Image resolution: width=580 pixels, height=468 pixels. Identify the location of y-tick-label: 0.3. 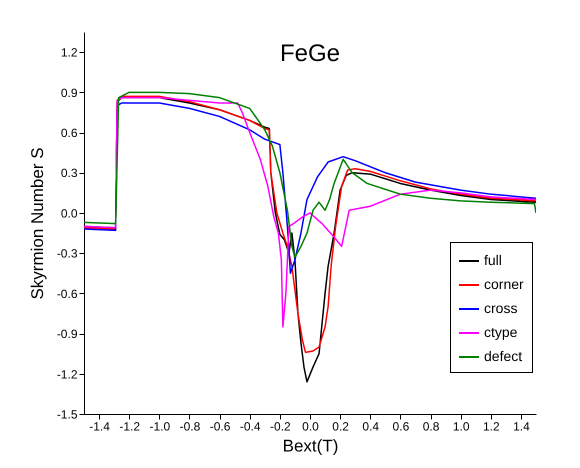
(69, 173).